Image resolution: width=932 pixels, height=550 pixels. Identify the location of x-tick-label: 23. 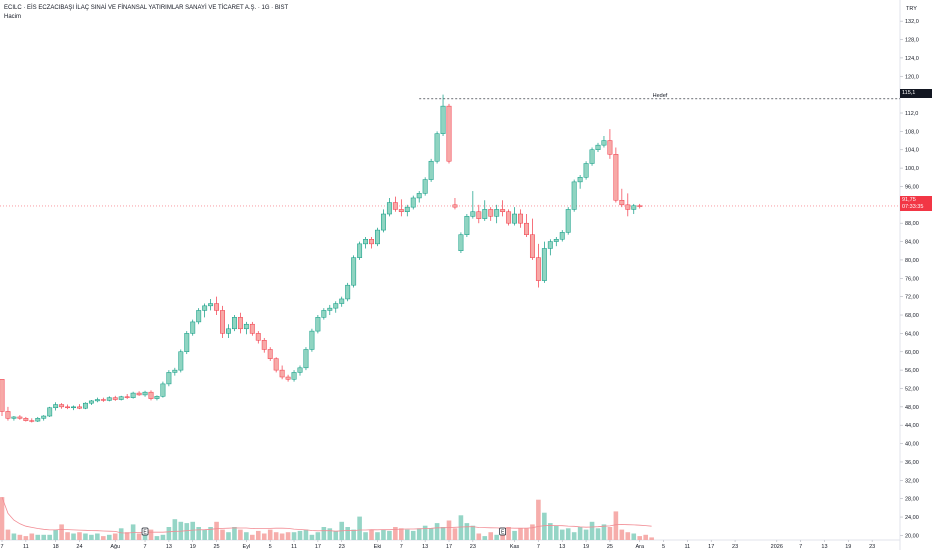
(872, 547).